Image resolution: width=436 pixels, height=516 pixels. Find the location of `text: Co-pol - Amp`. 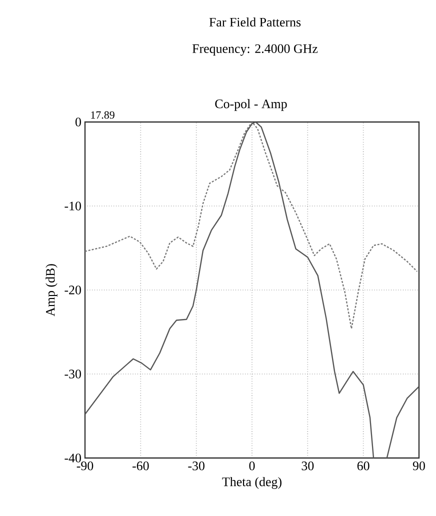

text: Co-pol - Amp is located at coordinates (251, 105).